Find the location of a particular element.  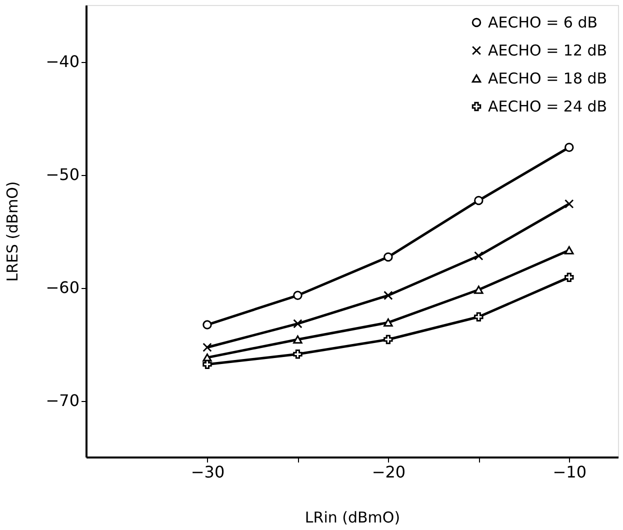

legend-label: AECHO = 24 dB is located at coordinates (548, 107).